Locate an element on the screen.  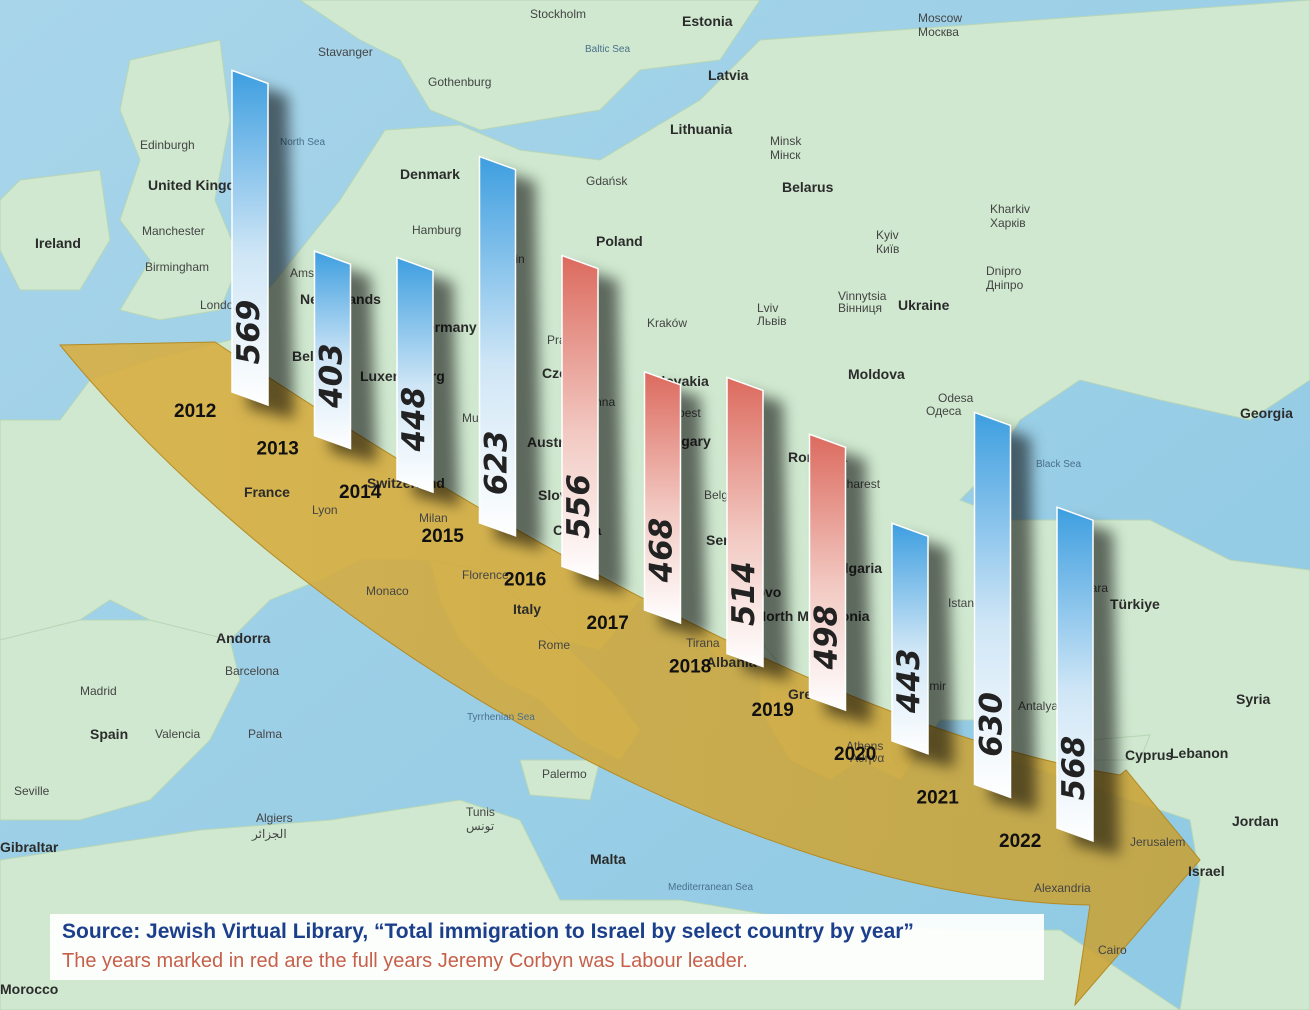
map-label-milan: Milan is located at coordinates (433, 518).